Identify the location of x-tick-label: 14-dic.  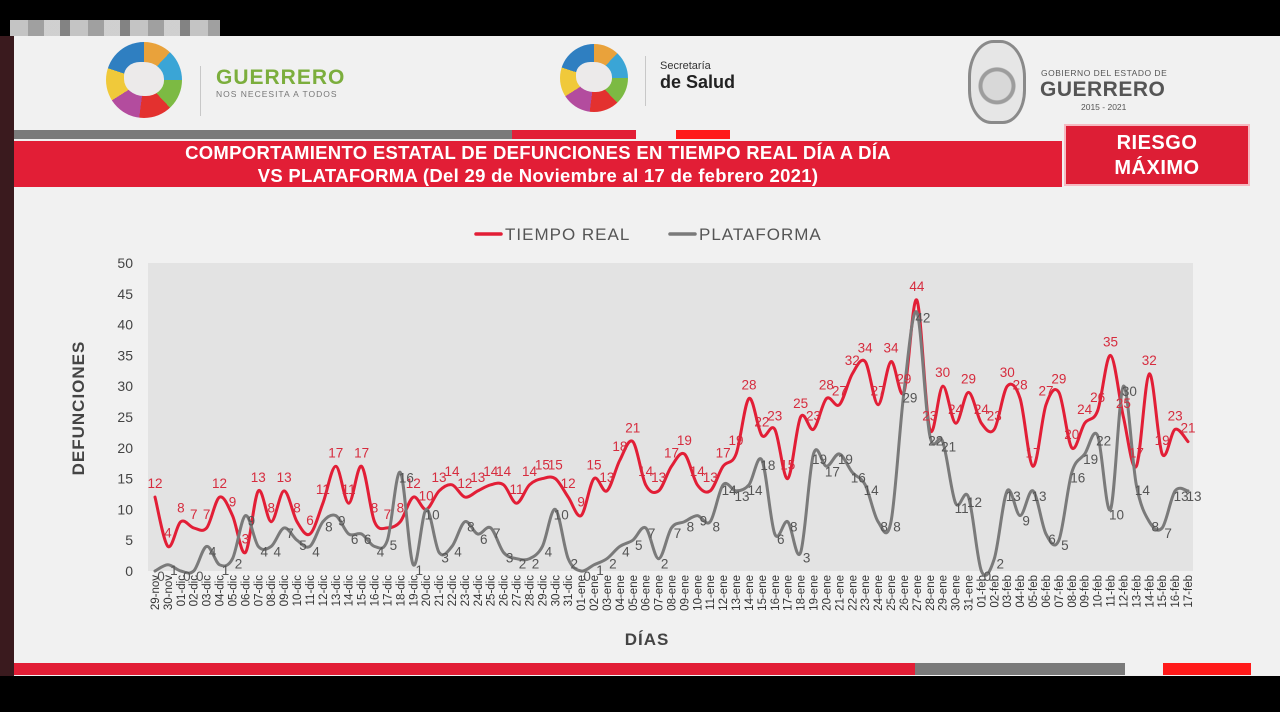
(350, 591).